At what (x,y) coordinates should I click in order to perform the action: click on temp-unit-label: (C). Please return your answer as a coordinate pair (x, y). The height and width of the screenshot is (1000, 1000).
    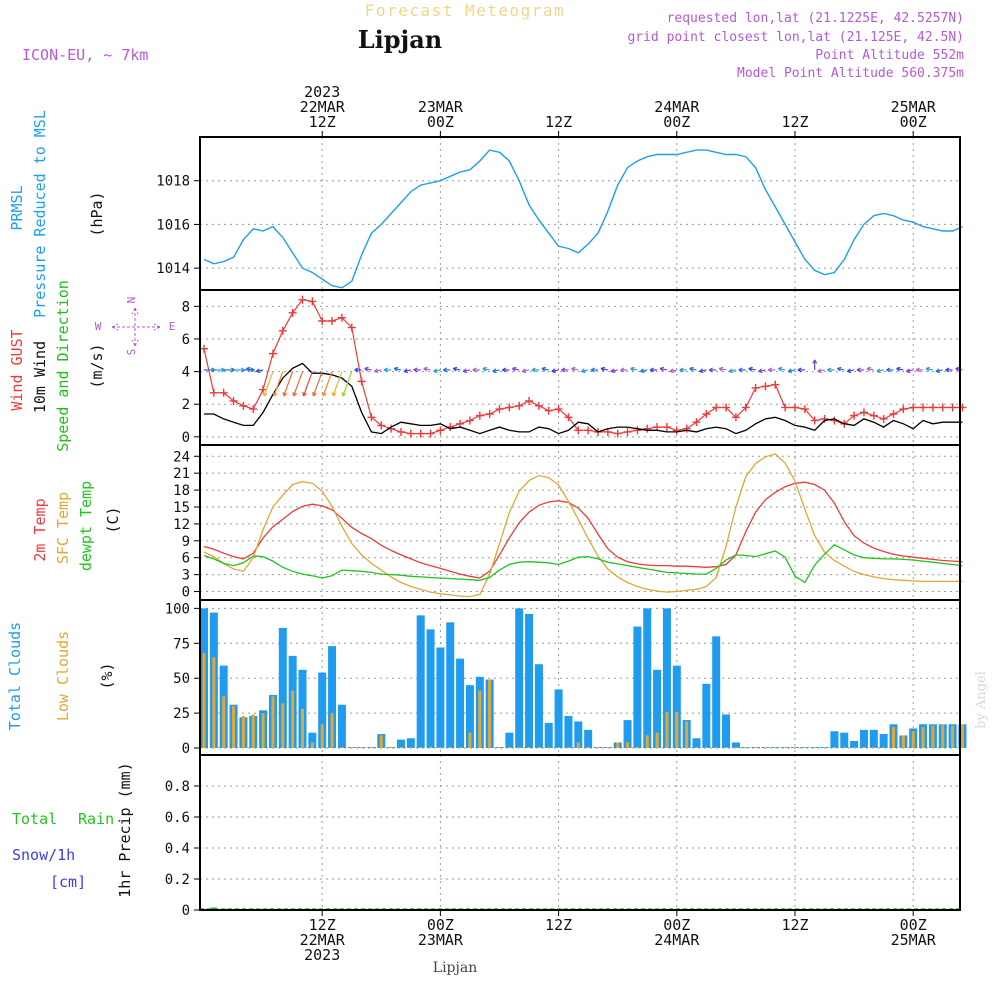
    Looking at the image, I should click on (113, 519).